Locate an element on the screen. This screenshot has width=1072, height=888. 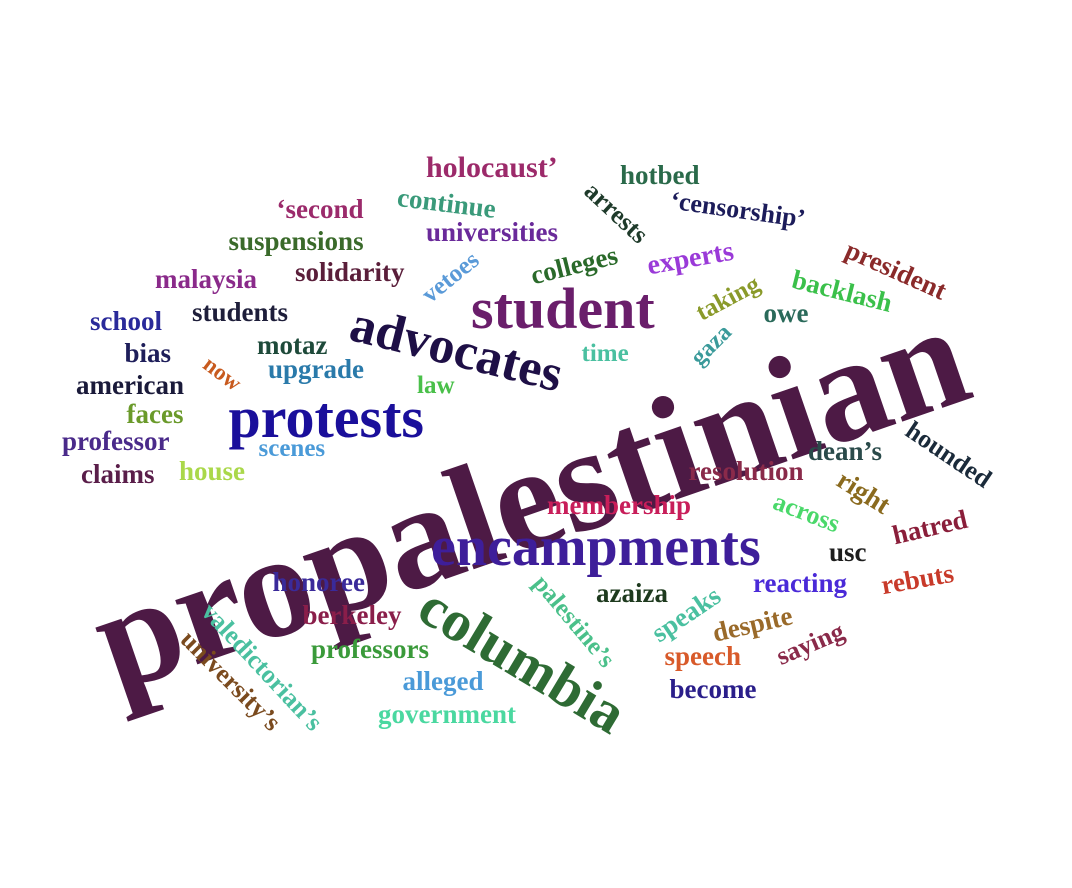
word-student: student is located at coordinates (563, 308).